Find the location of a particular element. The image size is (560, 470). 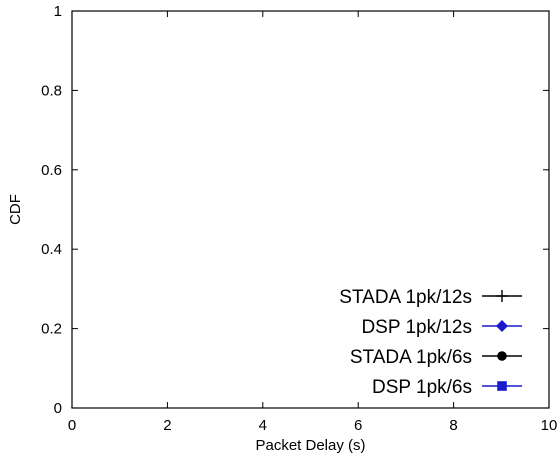

y-tick-label: 0.8 is located at coordinates (51, 90).